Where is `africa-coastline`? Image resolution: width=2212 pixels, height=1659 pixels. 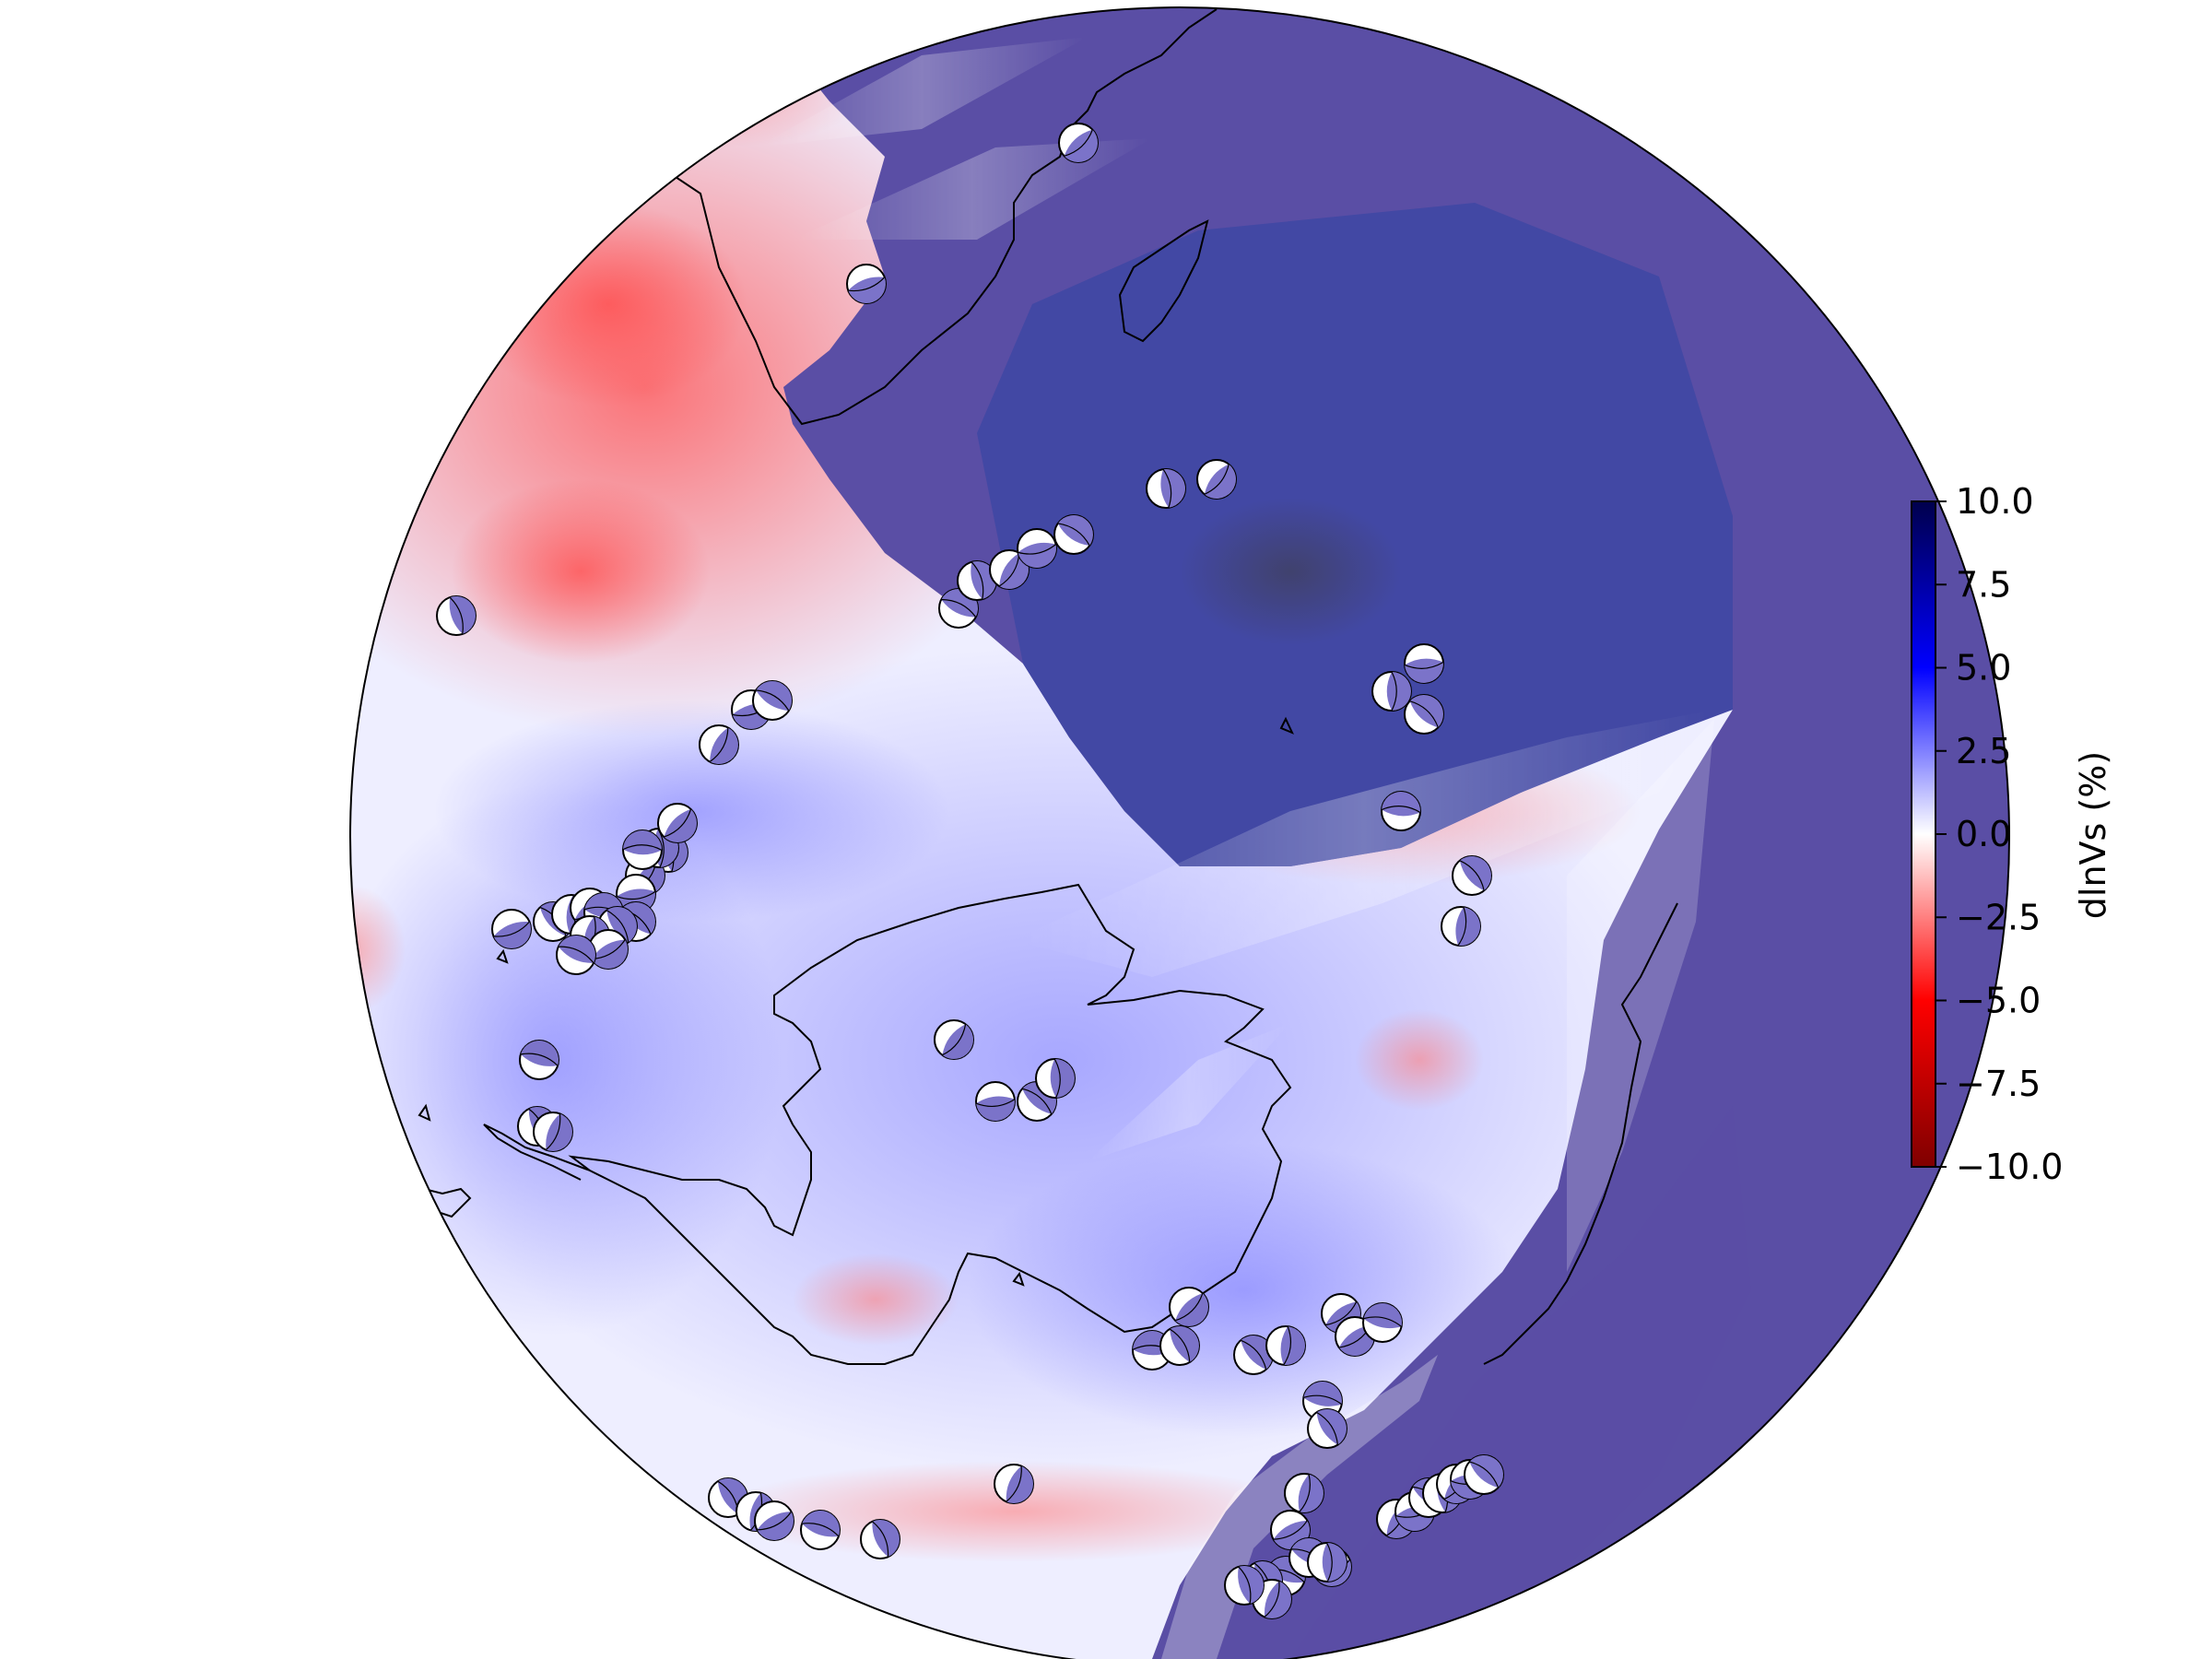
africa-coastline is located at coordinates (931, 217).